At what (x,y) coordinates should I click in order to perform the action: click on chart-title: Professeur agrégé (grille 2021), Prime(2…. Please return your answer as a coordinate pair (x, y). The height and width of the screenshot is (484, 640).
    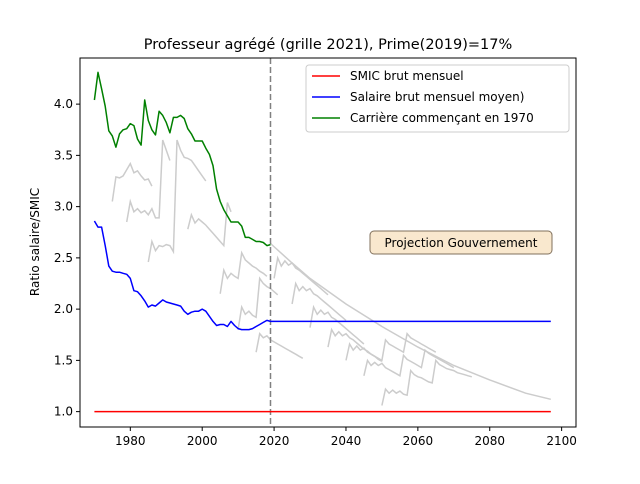
    Looking at the image, I should click on (328, 45).